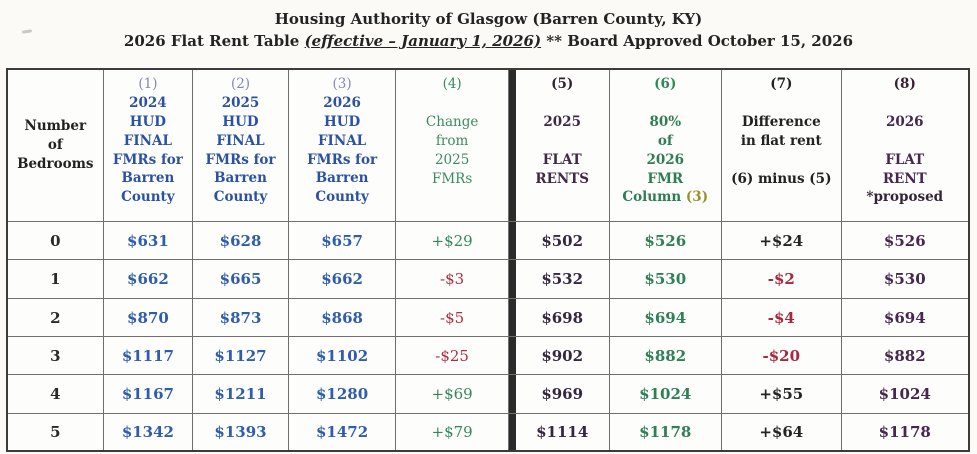  Describe the element at coordinates (241, 432) in the screenshot. I see `fmr-2025-cell: $1393` at that location.